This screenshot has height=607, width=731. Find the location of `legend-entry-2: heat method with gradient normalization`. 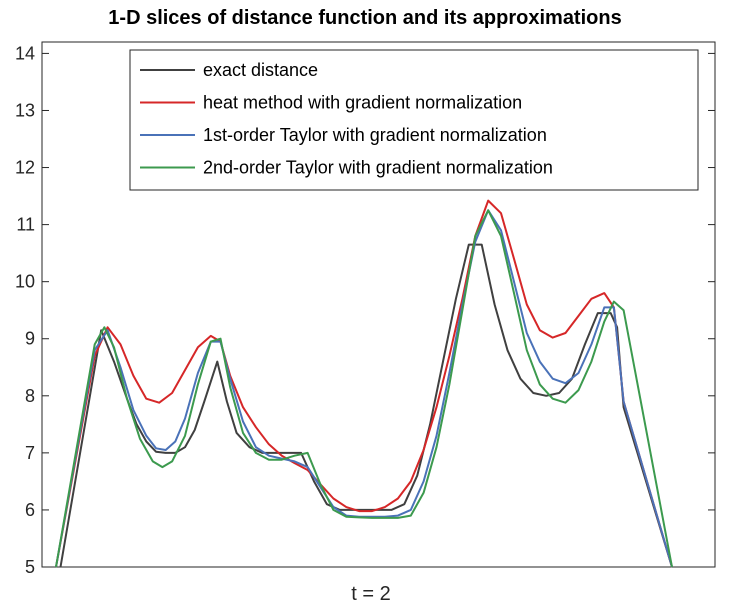

legend-entry-2: heat method with gradient normalization is located at coordinates (362, 103).